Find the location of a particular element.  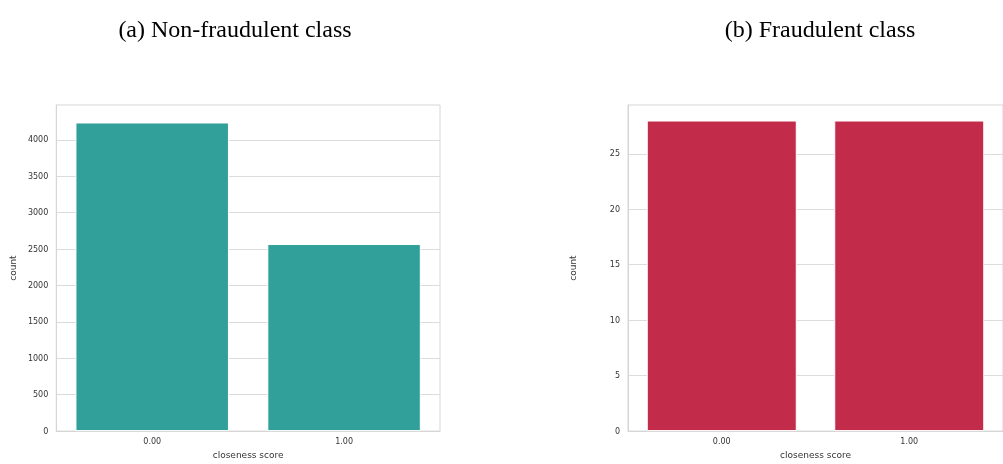

y-tick-label: 3500 is located at coordinates (38, 176).